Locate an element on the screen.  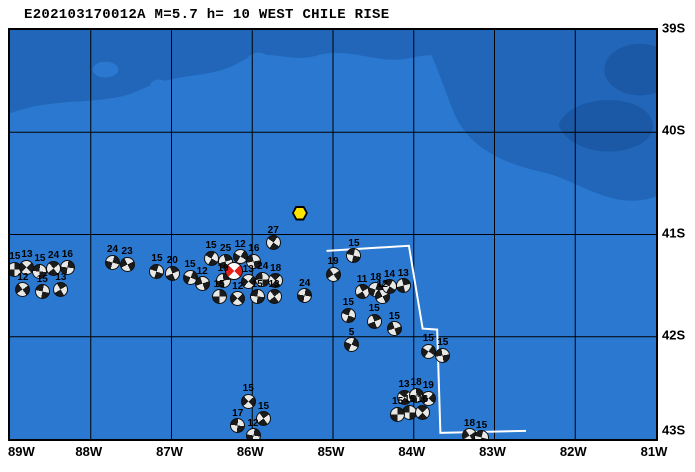
survey-area-outline is located at coordinates (426, 339).